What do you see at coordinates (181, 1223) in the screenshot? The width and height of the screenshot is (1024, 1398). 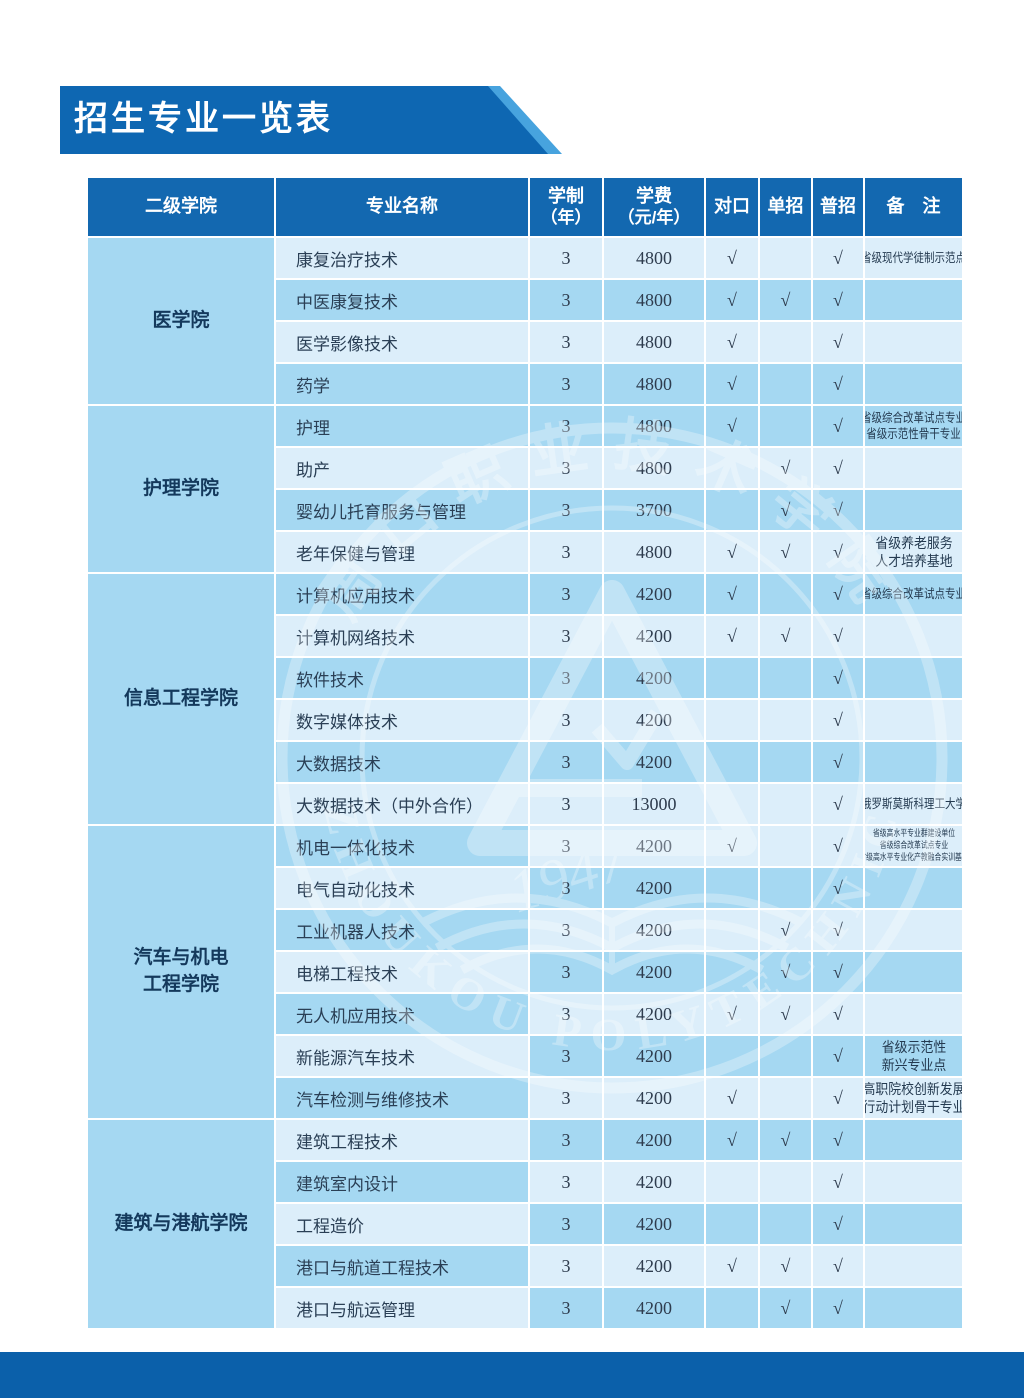 I see `college-name-line: 建筑与港航学院` at bounding box center [181, 1223].